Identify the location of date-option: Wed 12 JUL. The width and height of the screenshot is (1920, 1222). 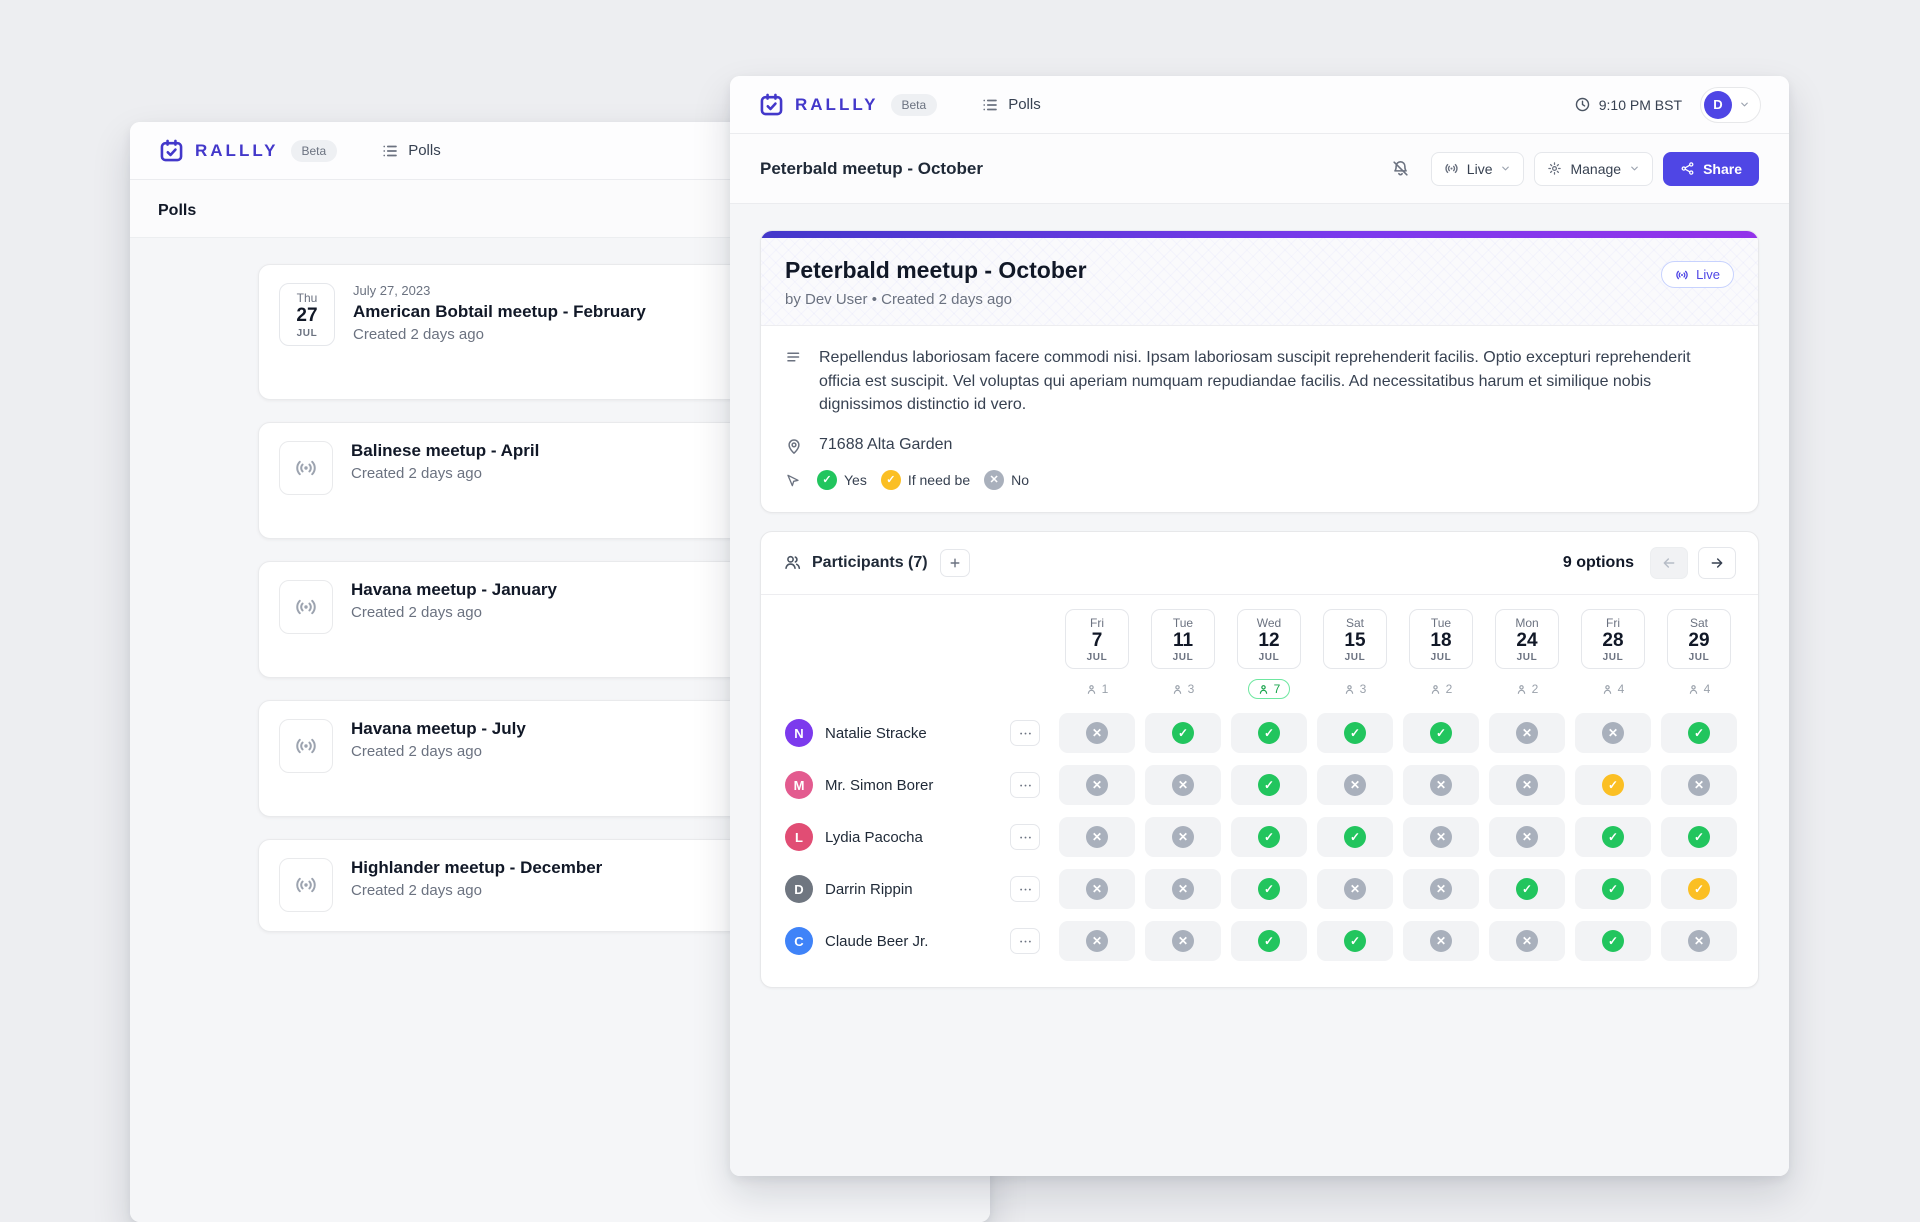
(1269, 639).